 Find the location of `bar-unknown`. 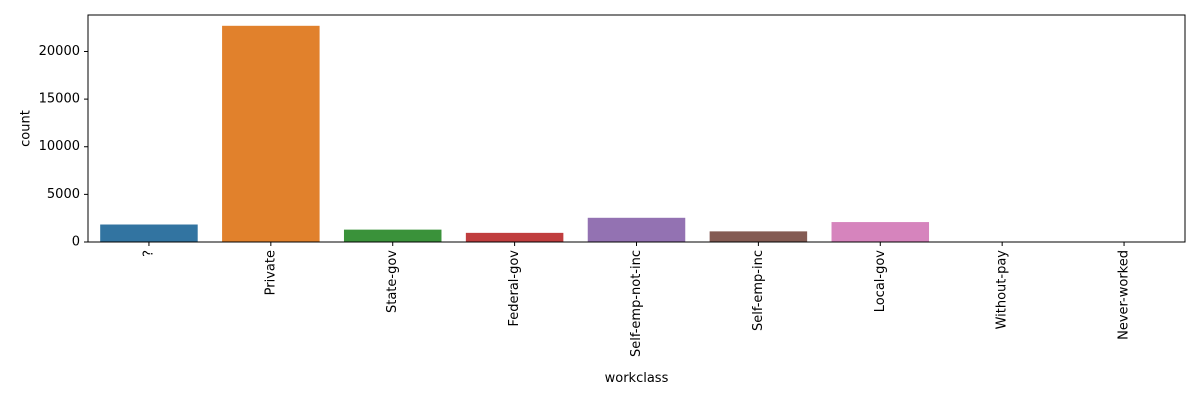

bar-unknown is located at coordinates (149, 233).